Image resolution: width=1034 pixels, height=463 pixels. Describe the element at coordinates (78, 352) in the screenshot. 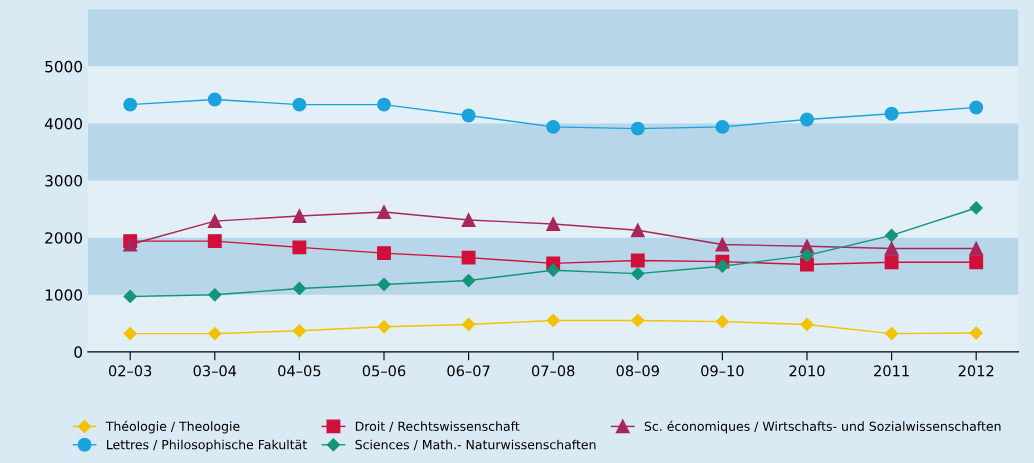

I see `y-tick-label: 0` at that location.